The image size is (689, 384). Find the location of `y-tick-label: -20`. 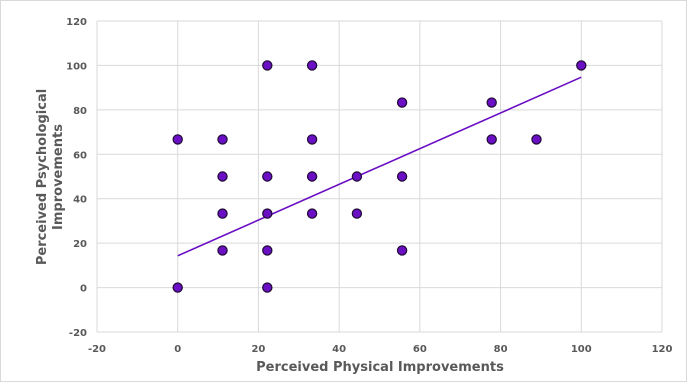

y-tick-label: -20 is located at coordinates (78, 333).